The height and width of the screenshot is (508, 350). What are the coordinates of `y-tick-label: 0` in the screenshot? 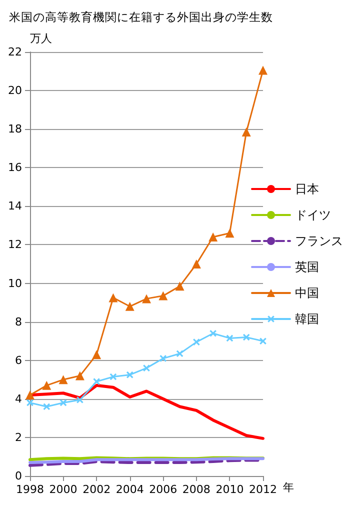 It's located at (18, 476).